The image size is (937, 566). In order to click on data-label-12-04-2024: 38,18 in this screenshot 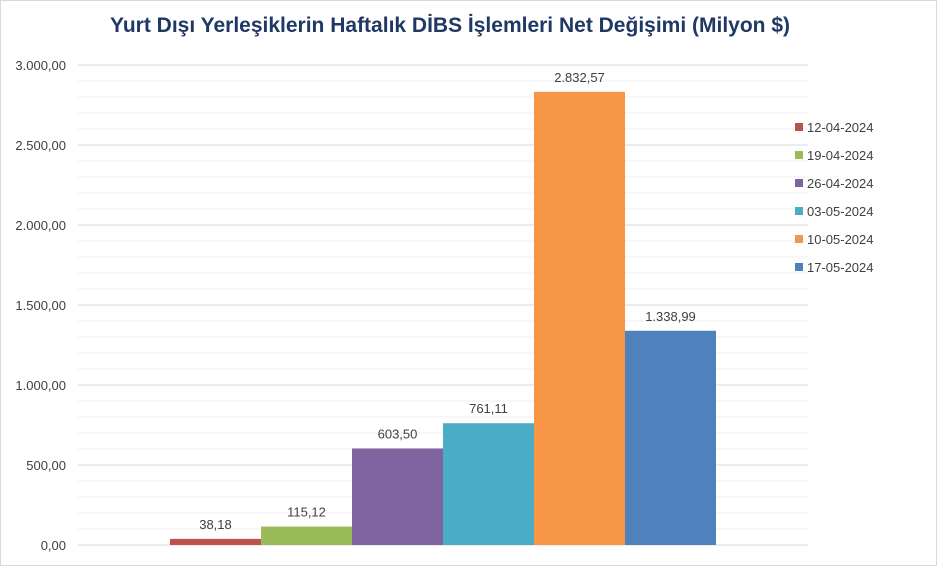, I will do `click(215, 524)`.